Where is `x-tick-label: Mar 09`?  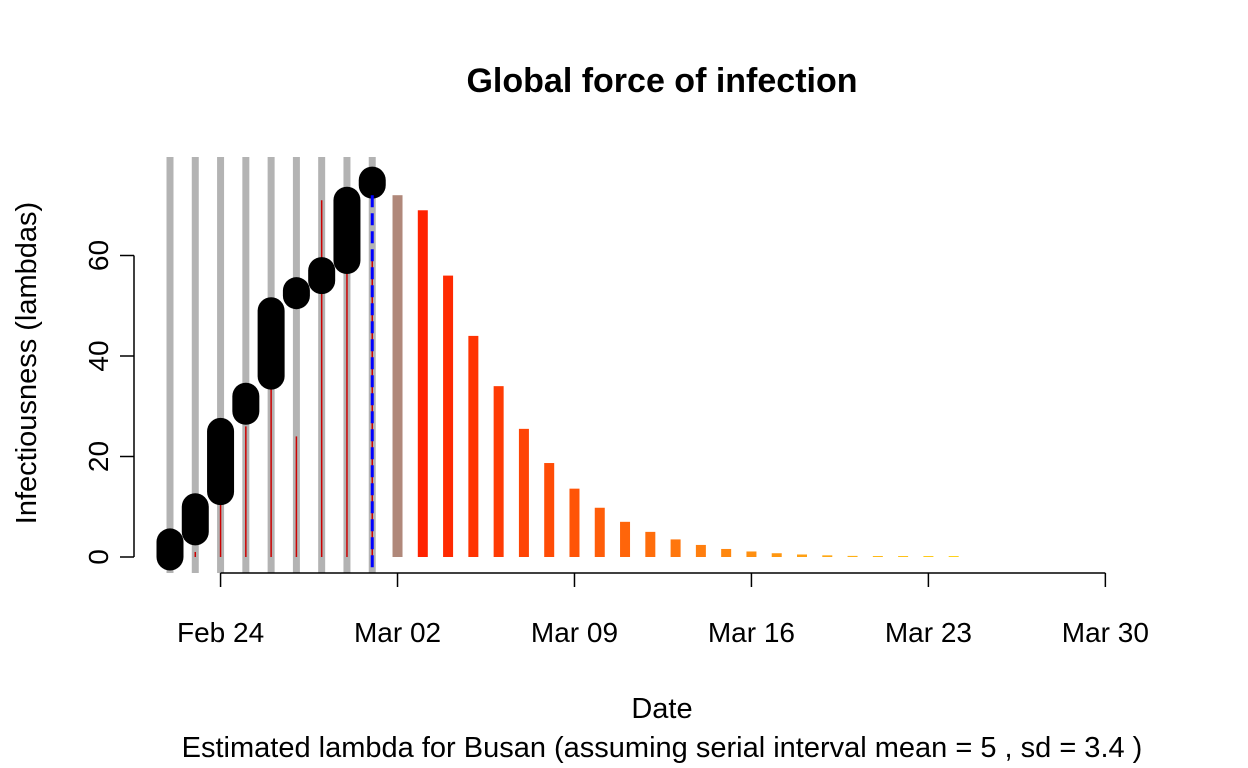
x-tick-label: Mar 09 is located at coordinates (574, 632).